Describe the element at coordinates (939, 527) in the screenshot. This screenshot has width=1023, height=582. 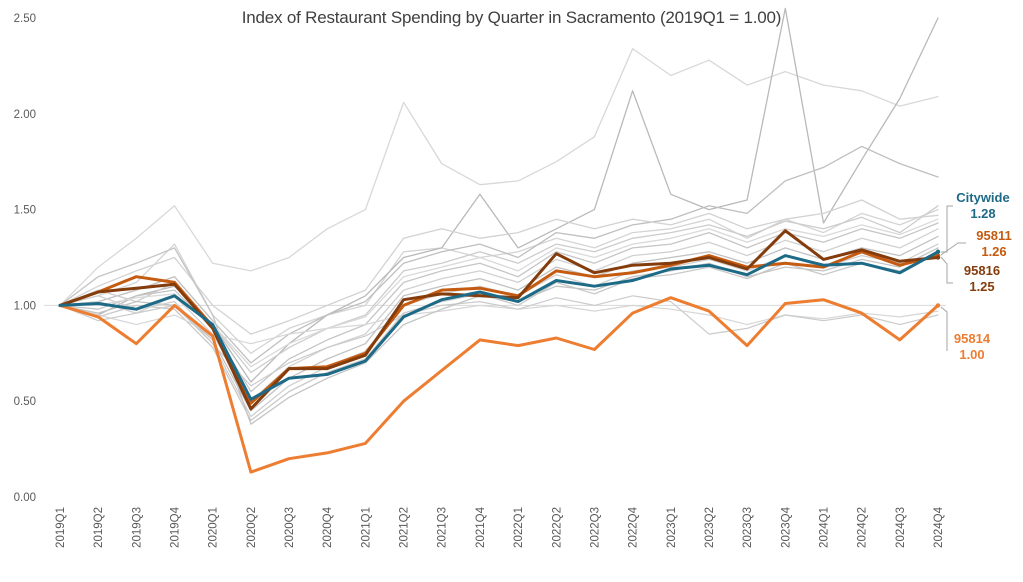
I see `x-tick-label: 2024Q4` at that location.